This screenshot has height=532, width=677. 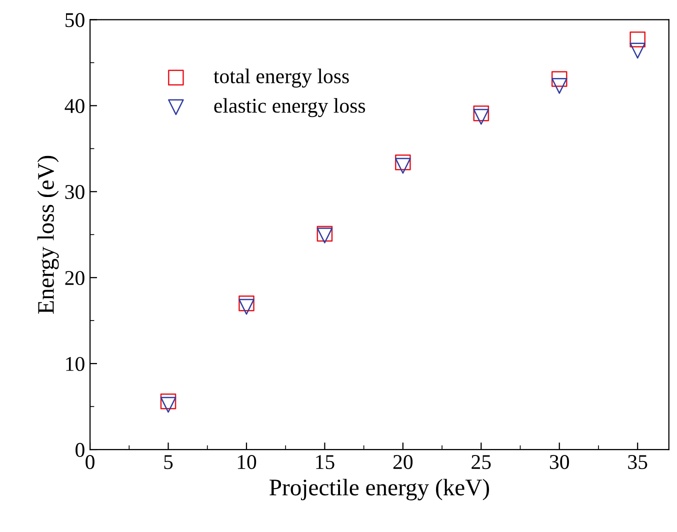 I want to click on x-tick-label: 15, so click(x=325, y=462).